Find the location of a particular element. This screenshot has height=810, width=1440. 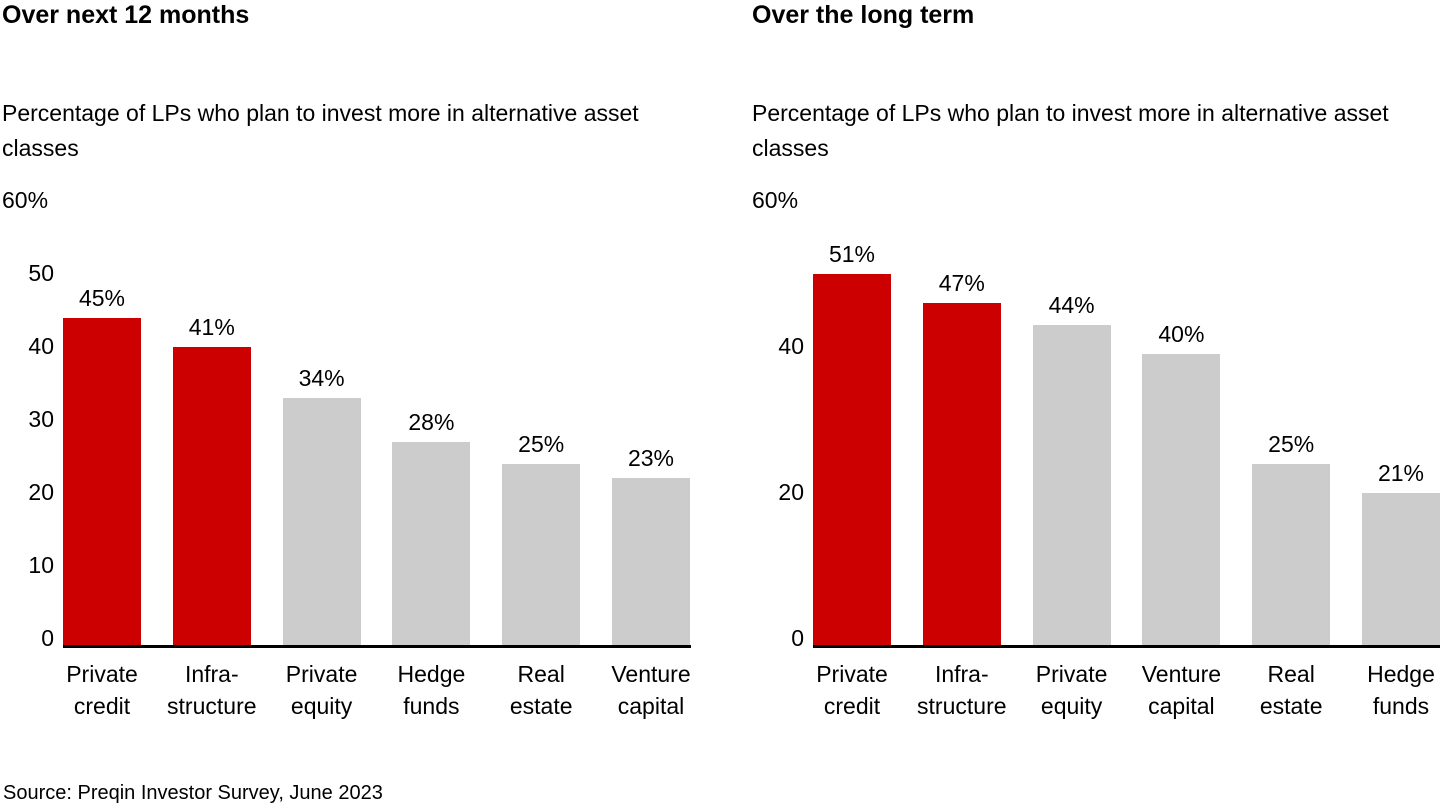

bar-value-label: 47% is located at coordinates (961, 282).